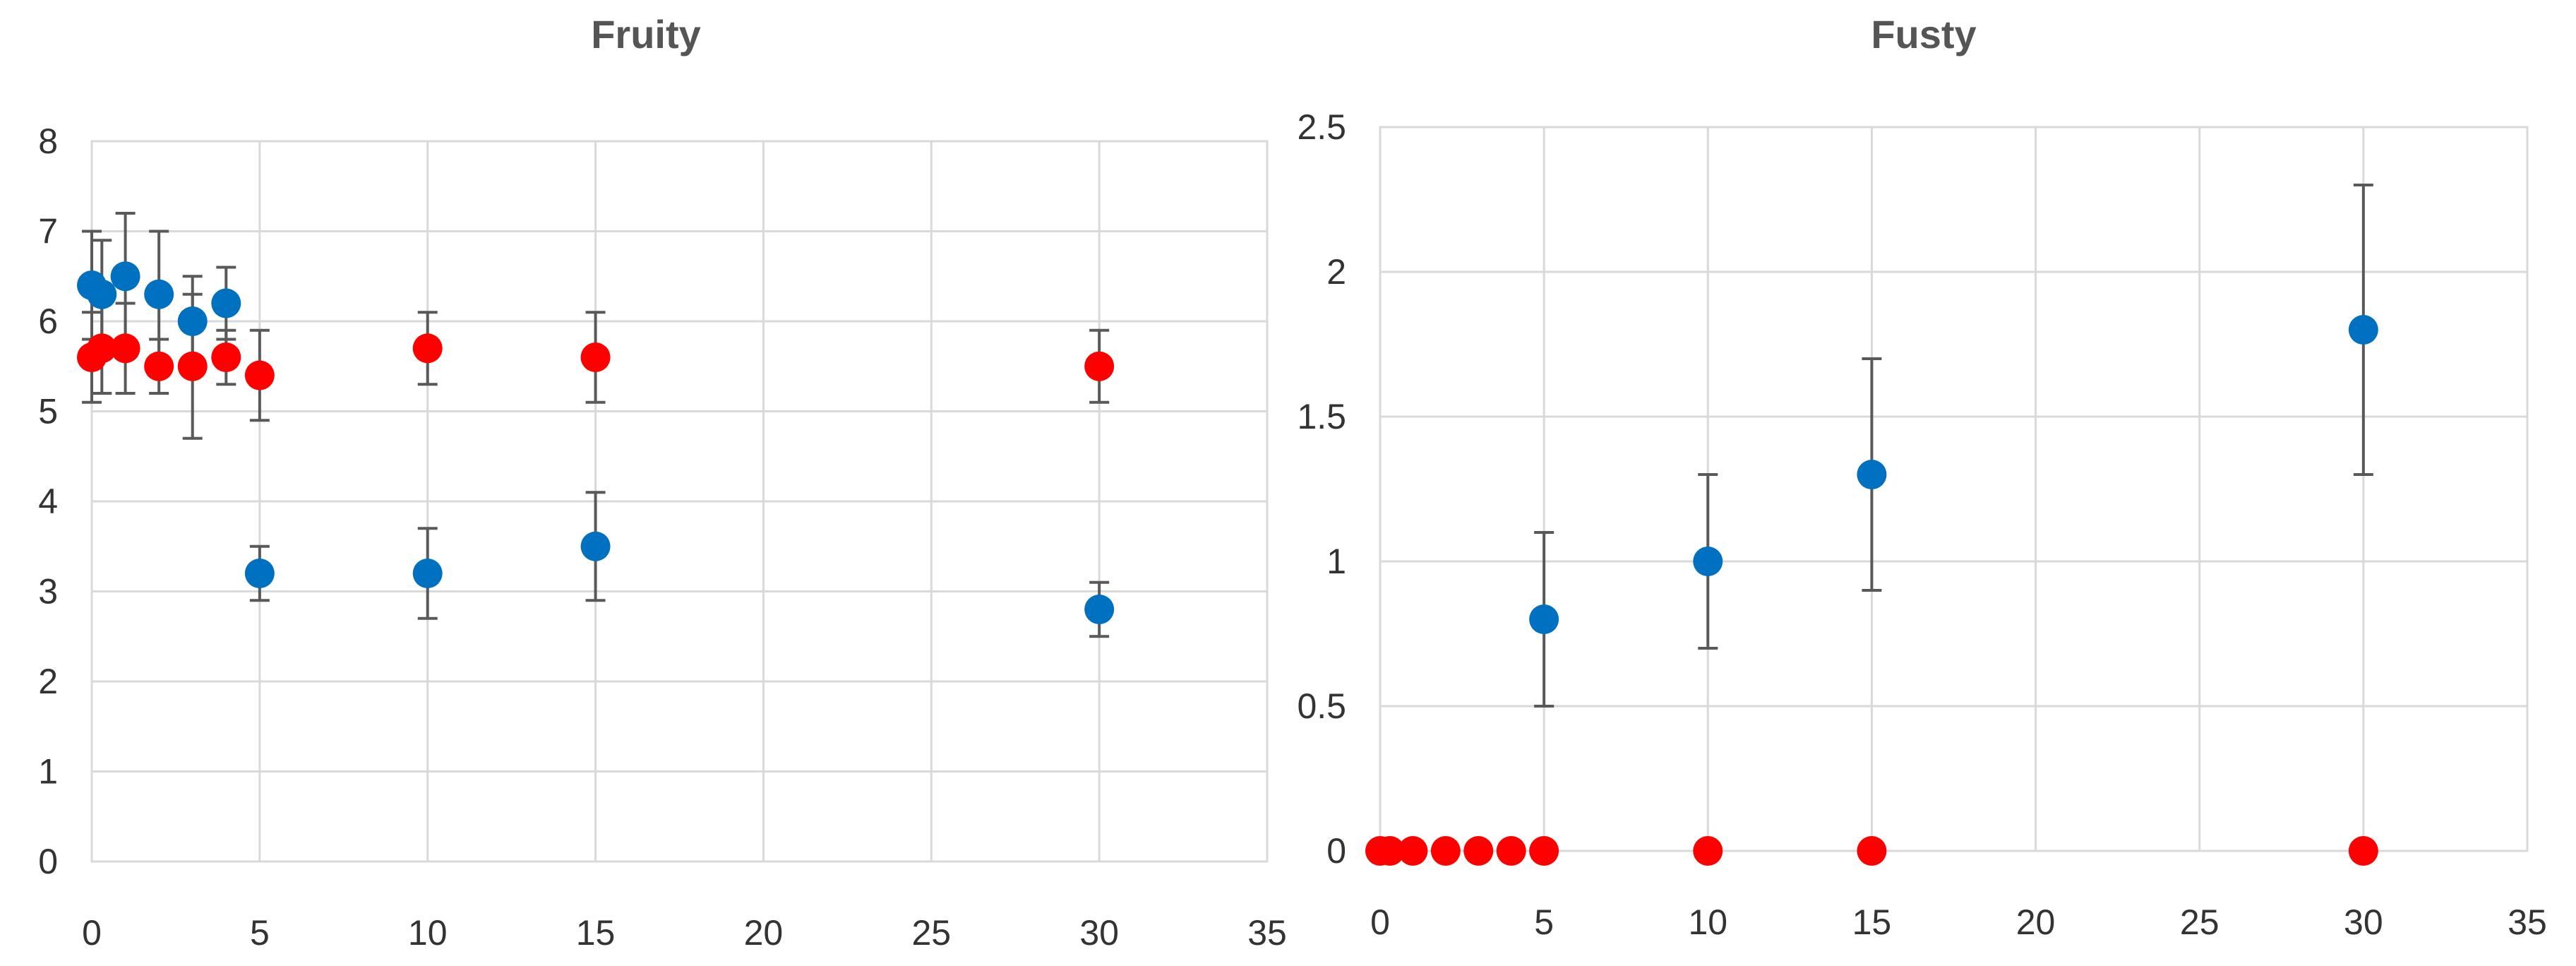 This screenshot has width=2576, height=966. I want to click on fusty-x-tick-label: 25, so click(2199, 922).